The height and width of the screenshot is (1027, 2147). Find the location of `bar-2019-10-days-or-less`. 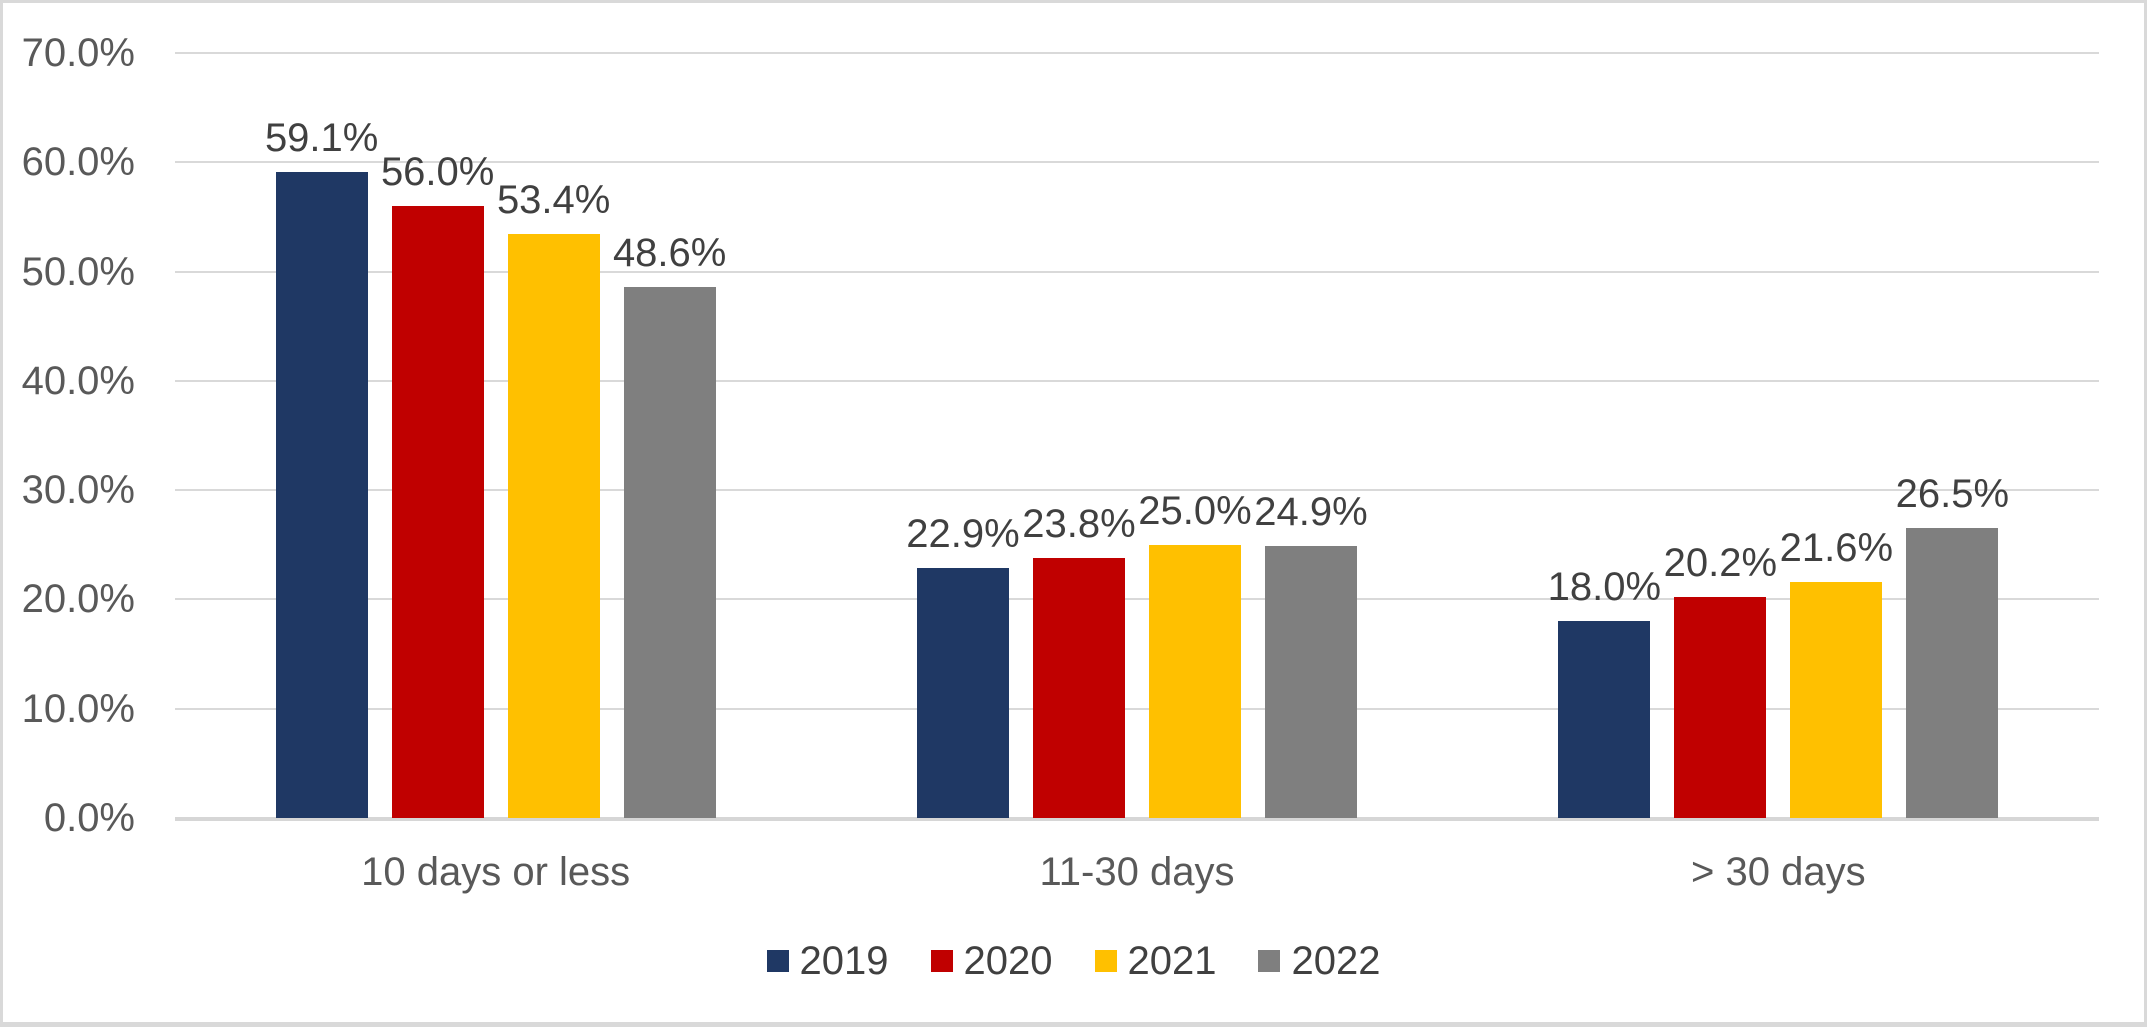

bar-2019-10-days-or-less is located at coordinates (321, 495).